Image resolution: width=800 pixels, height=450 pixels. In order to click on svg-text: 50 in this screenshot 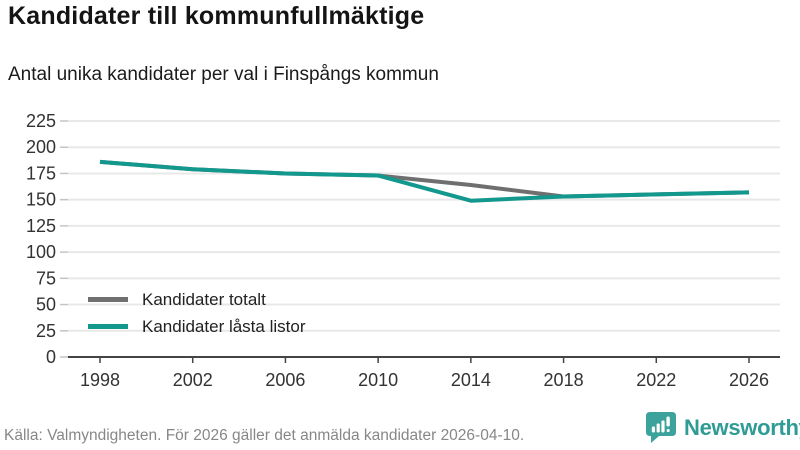, I will do `click(46, 305)`.